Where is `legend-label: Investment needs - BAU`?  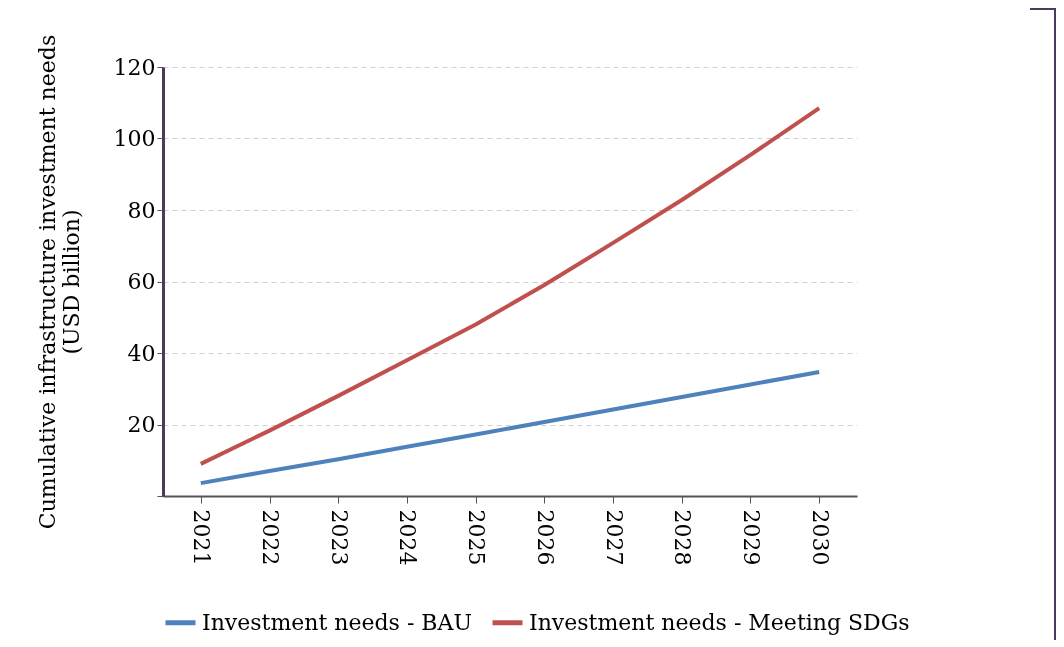
legend-label: Investment needs - BAU is located at coordinates (337, 622).